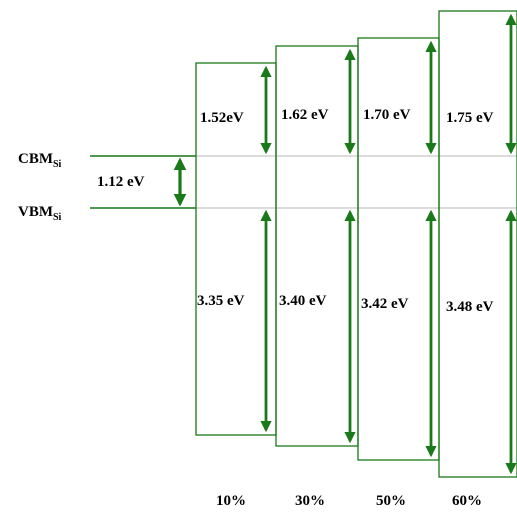 The height and width of the screenshot is (512, 517). I want to click on percent-label-col-2: 30%, so click(310, 501).